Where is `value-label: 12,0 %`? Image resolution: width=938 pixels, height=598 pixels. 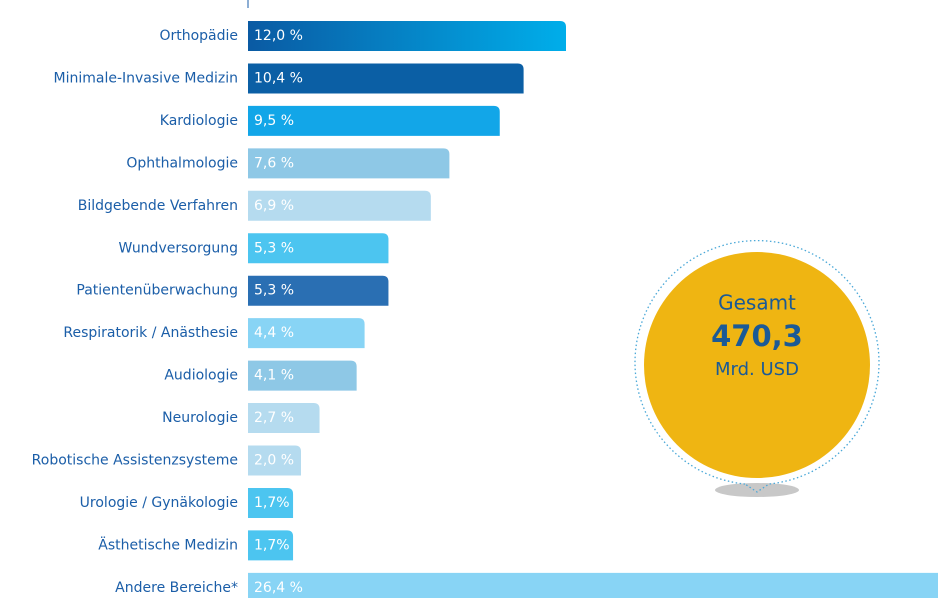
value-label: 12,0 % is located at coordinates (278, 36).